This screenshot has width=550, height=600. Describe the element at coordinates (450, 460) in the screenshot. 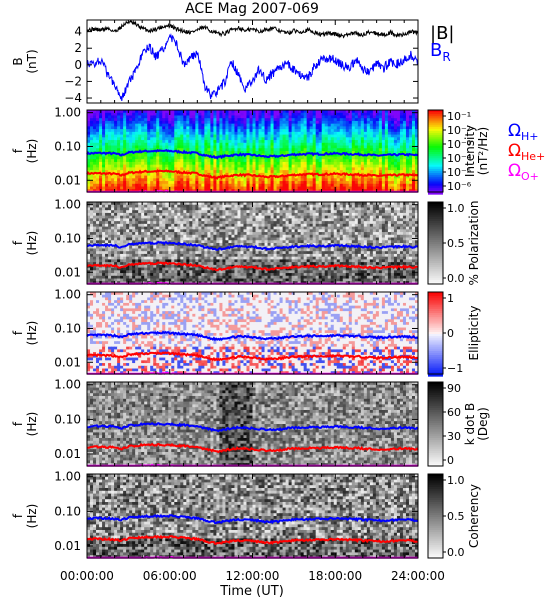

I see `colorbar-tick-kdotb: 0` at that location.